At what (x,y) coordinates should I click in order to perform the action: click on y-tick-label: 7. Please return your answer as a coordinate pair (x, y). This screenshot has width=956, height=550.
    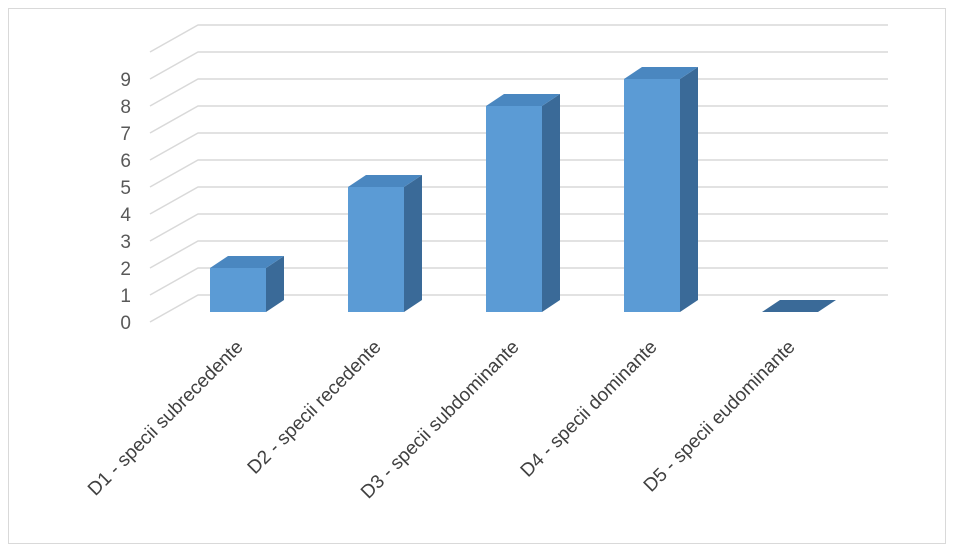
    Looking at the image, I should click on (125, 134).